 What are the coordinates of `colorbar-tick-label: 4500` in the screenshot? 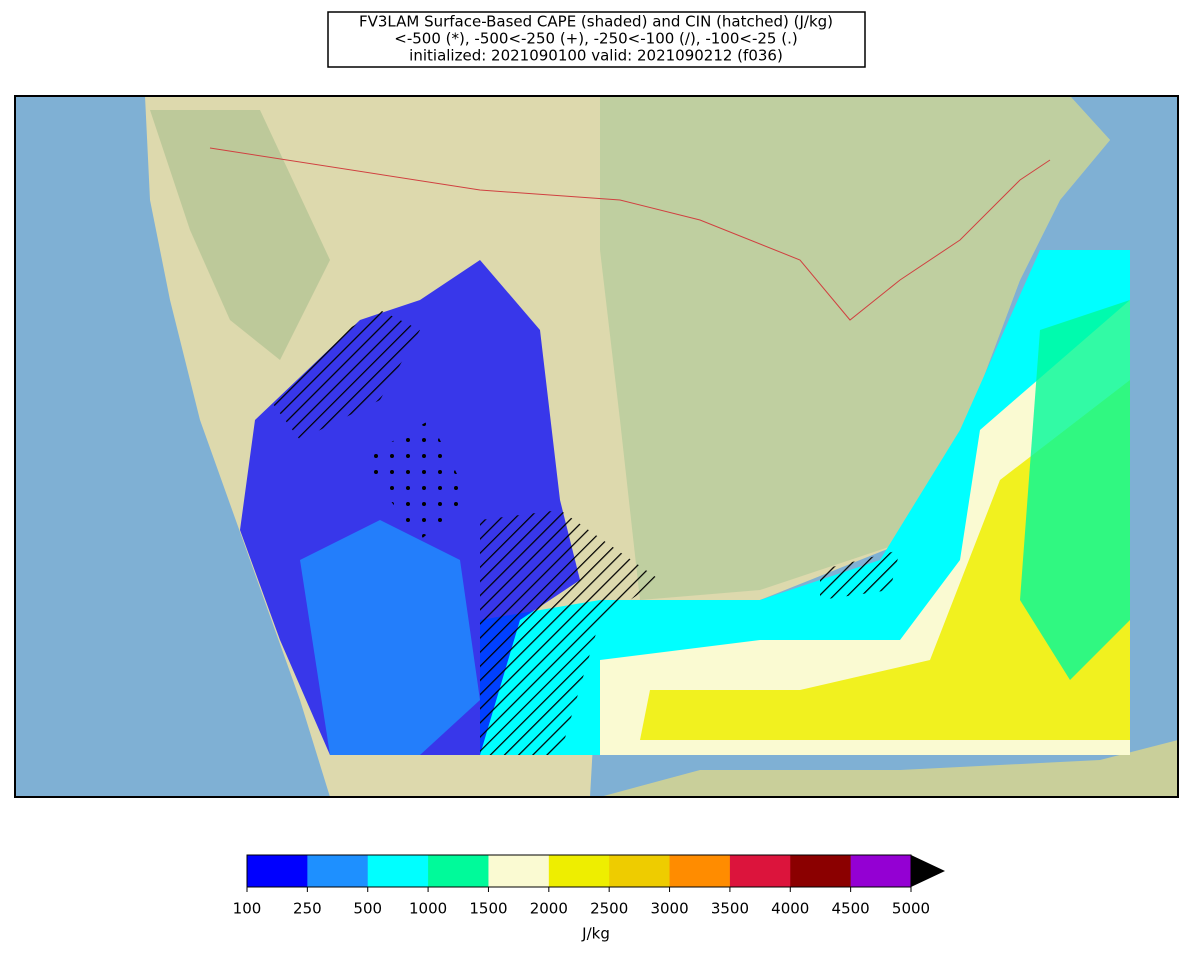 It's located at (851, 909).